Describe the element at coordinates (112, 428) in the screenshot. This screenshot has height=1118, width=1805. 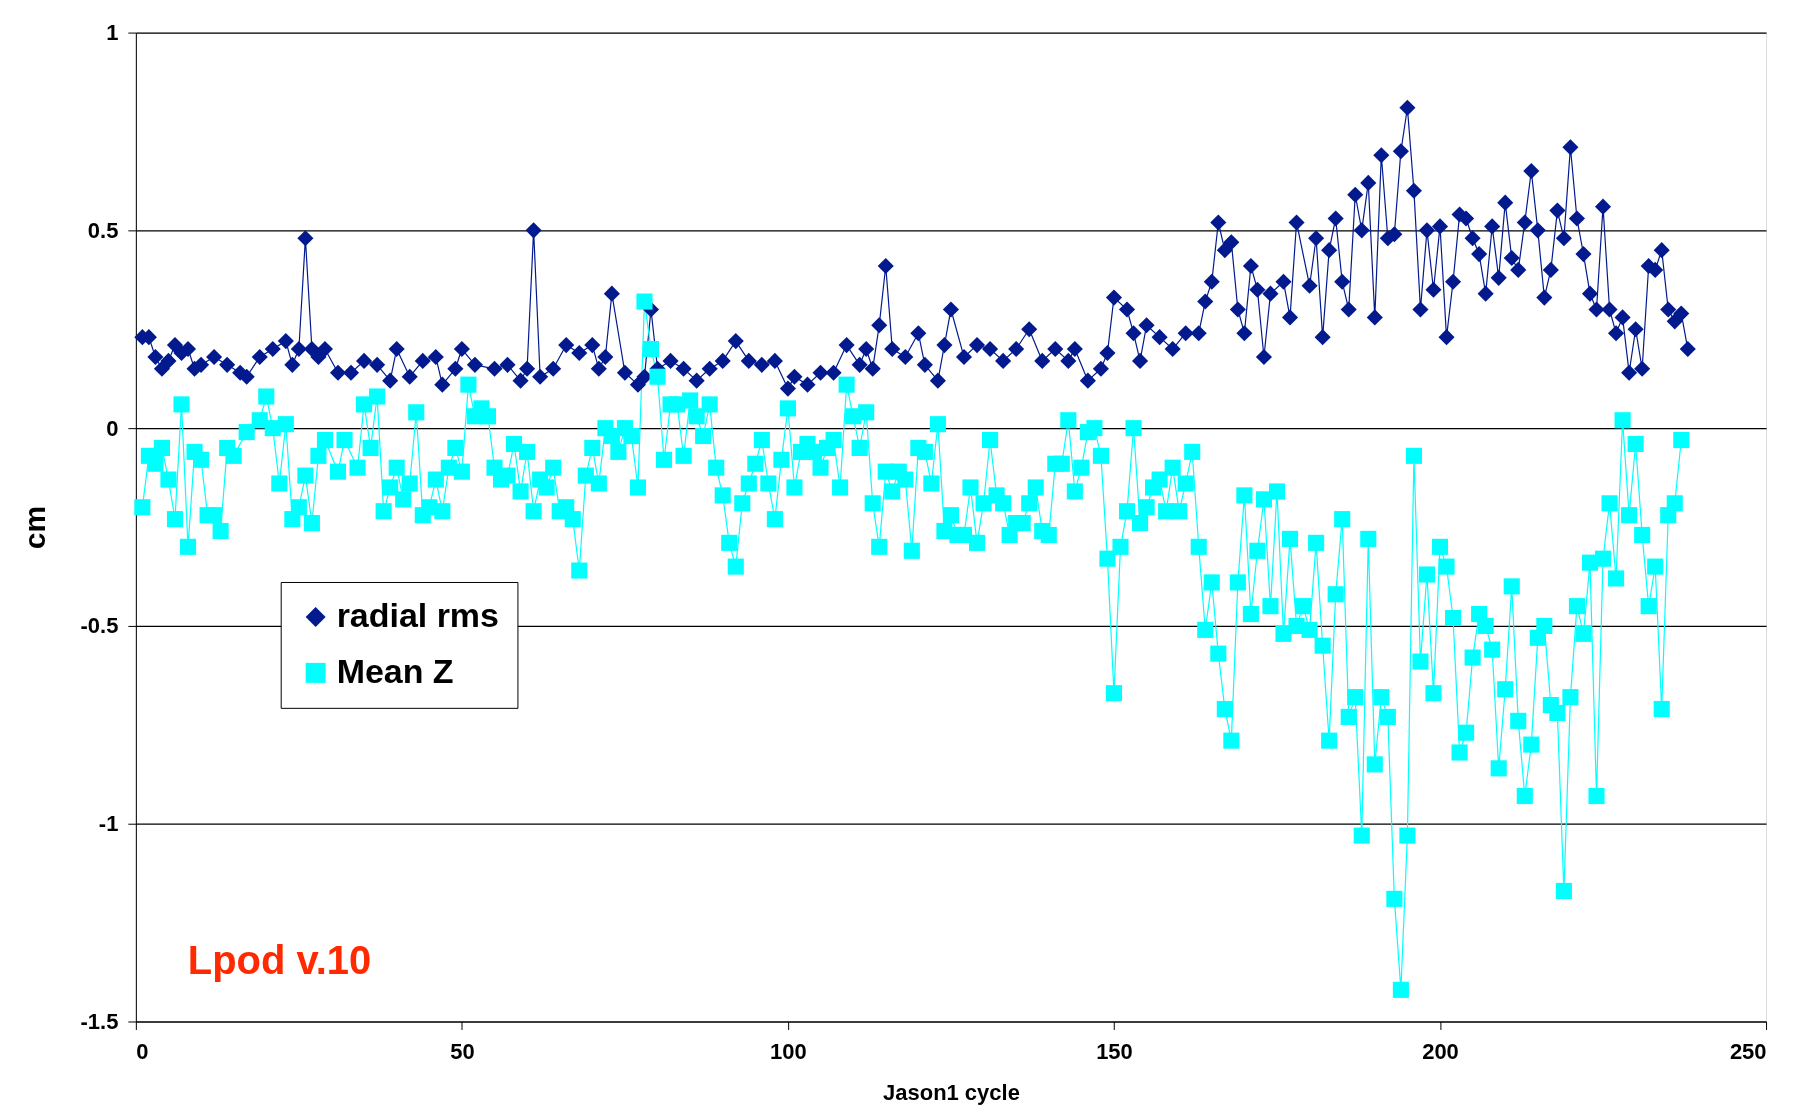
I see `y-tick-label: 0` at that location.